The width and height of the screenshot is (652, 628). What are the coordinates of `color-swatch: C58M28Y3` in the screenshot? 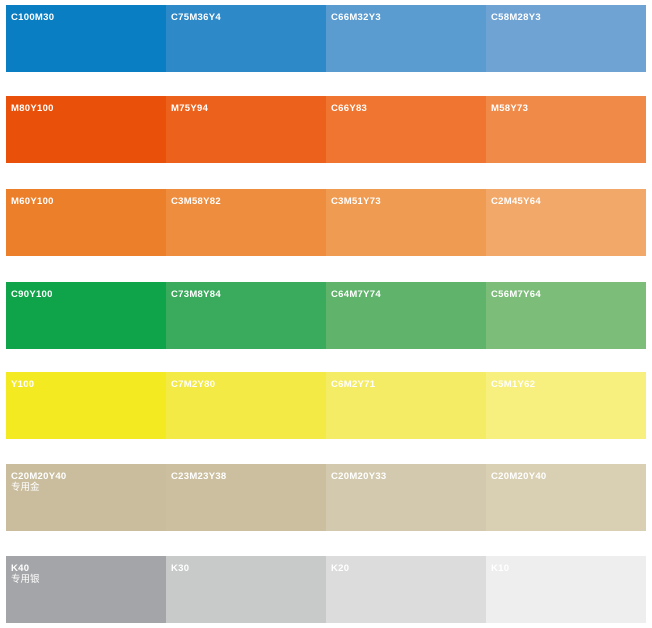 It's located at (566, 38).